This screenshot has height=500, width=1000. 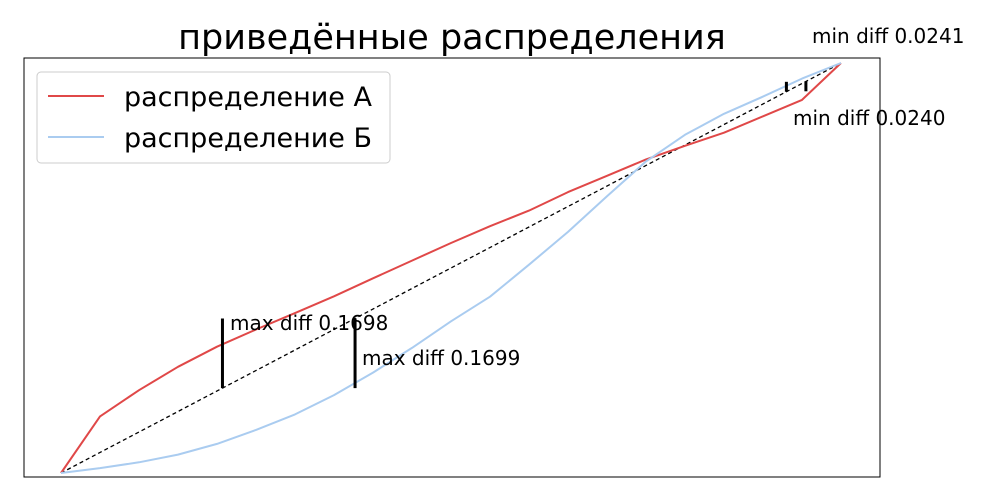 I want to click on max-diff-b-label: max diff 0.1699, so click(x=441, y=358).